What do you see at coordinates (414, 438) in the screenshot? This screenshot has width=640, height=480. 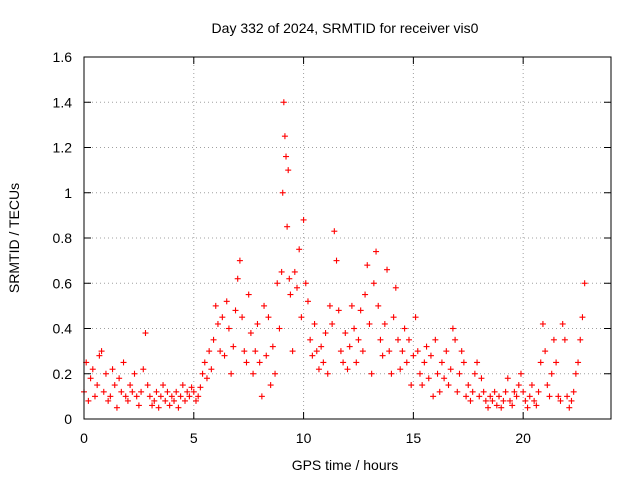 I see `x-tick-label: 15` at bounding box center [414, 438].